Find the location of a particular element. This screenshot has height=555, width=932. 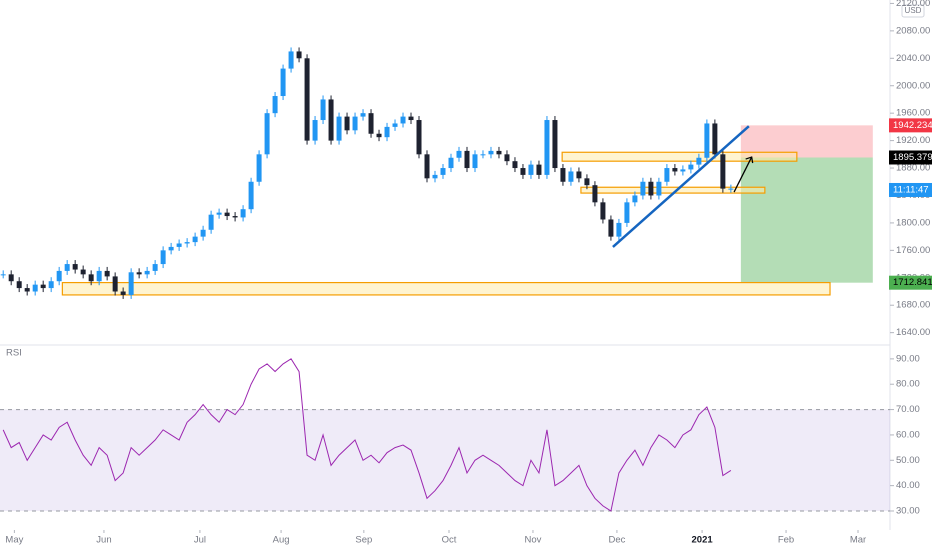

y-tick-label: 1880.00 is located at coordinates (913, 168).